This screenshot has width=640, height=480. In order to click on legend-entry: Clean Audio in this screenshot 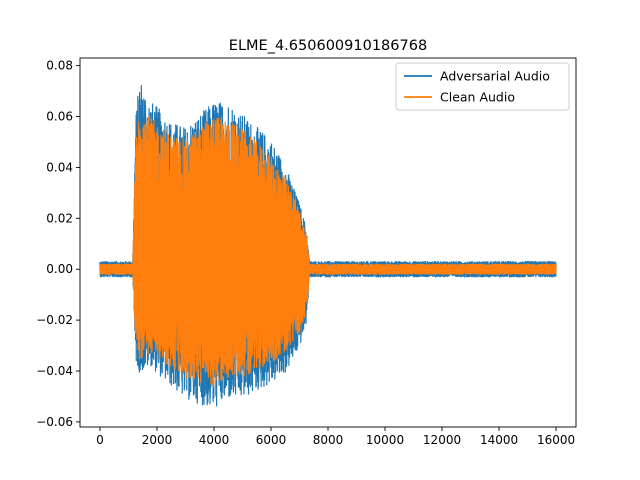, I will do `click(477, 97)`.